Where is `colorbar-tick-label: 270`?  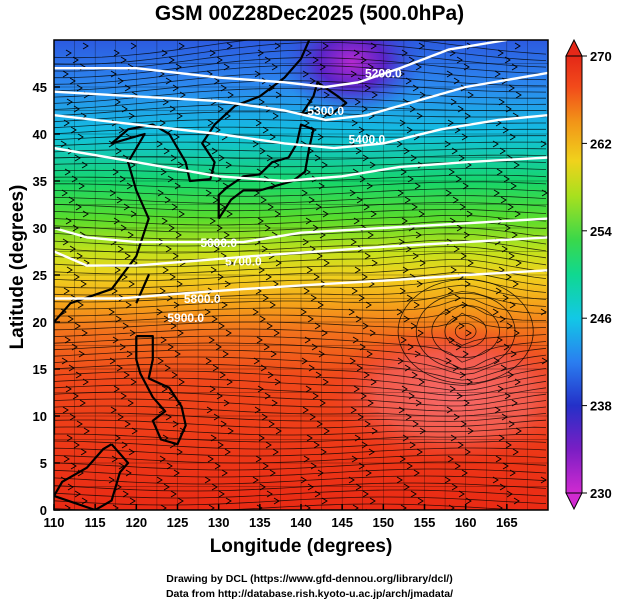 colorbar-tick-label: 270 is located at coordinates (601, 56).